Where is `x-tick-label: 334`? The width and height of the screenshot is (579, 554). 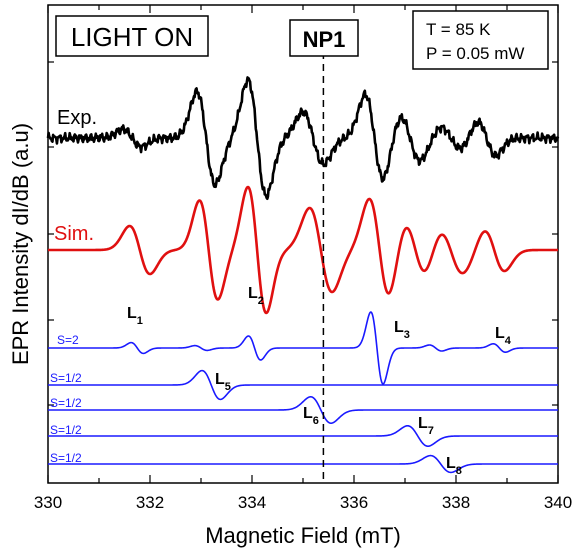 x-tick-label: 334 is located at coordinates (252, 502).